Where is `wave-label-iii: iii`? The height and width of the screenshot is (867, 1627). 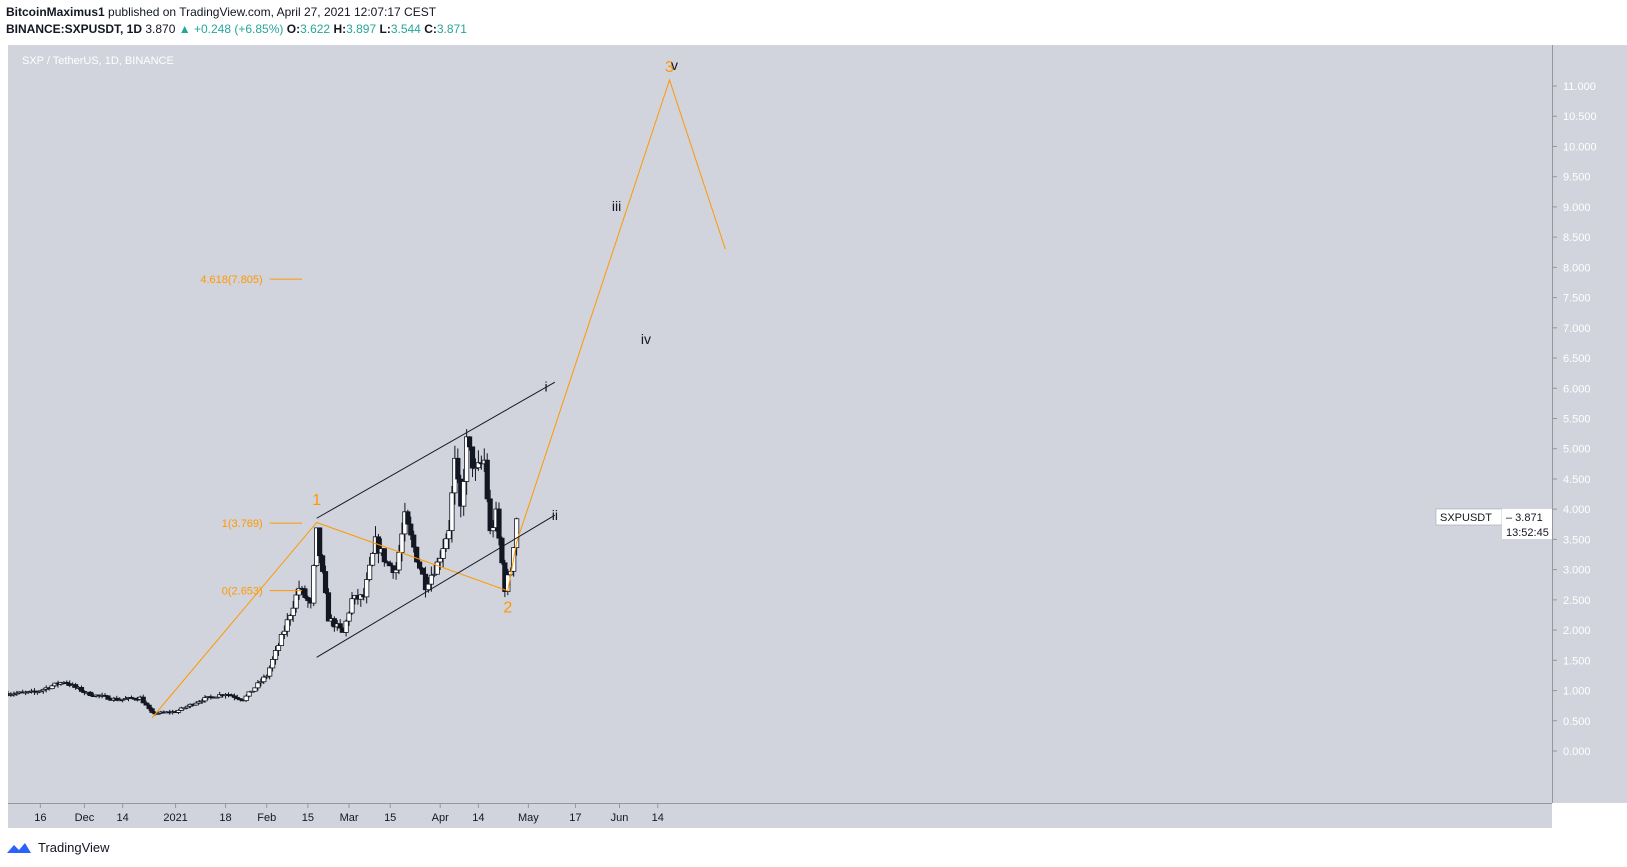
wave-label-iii: iii is located at coordinates (616, 206).